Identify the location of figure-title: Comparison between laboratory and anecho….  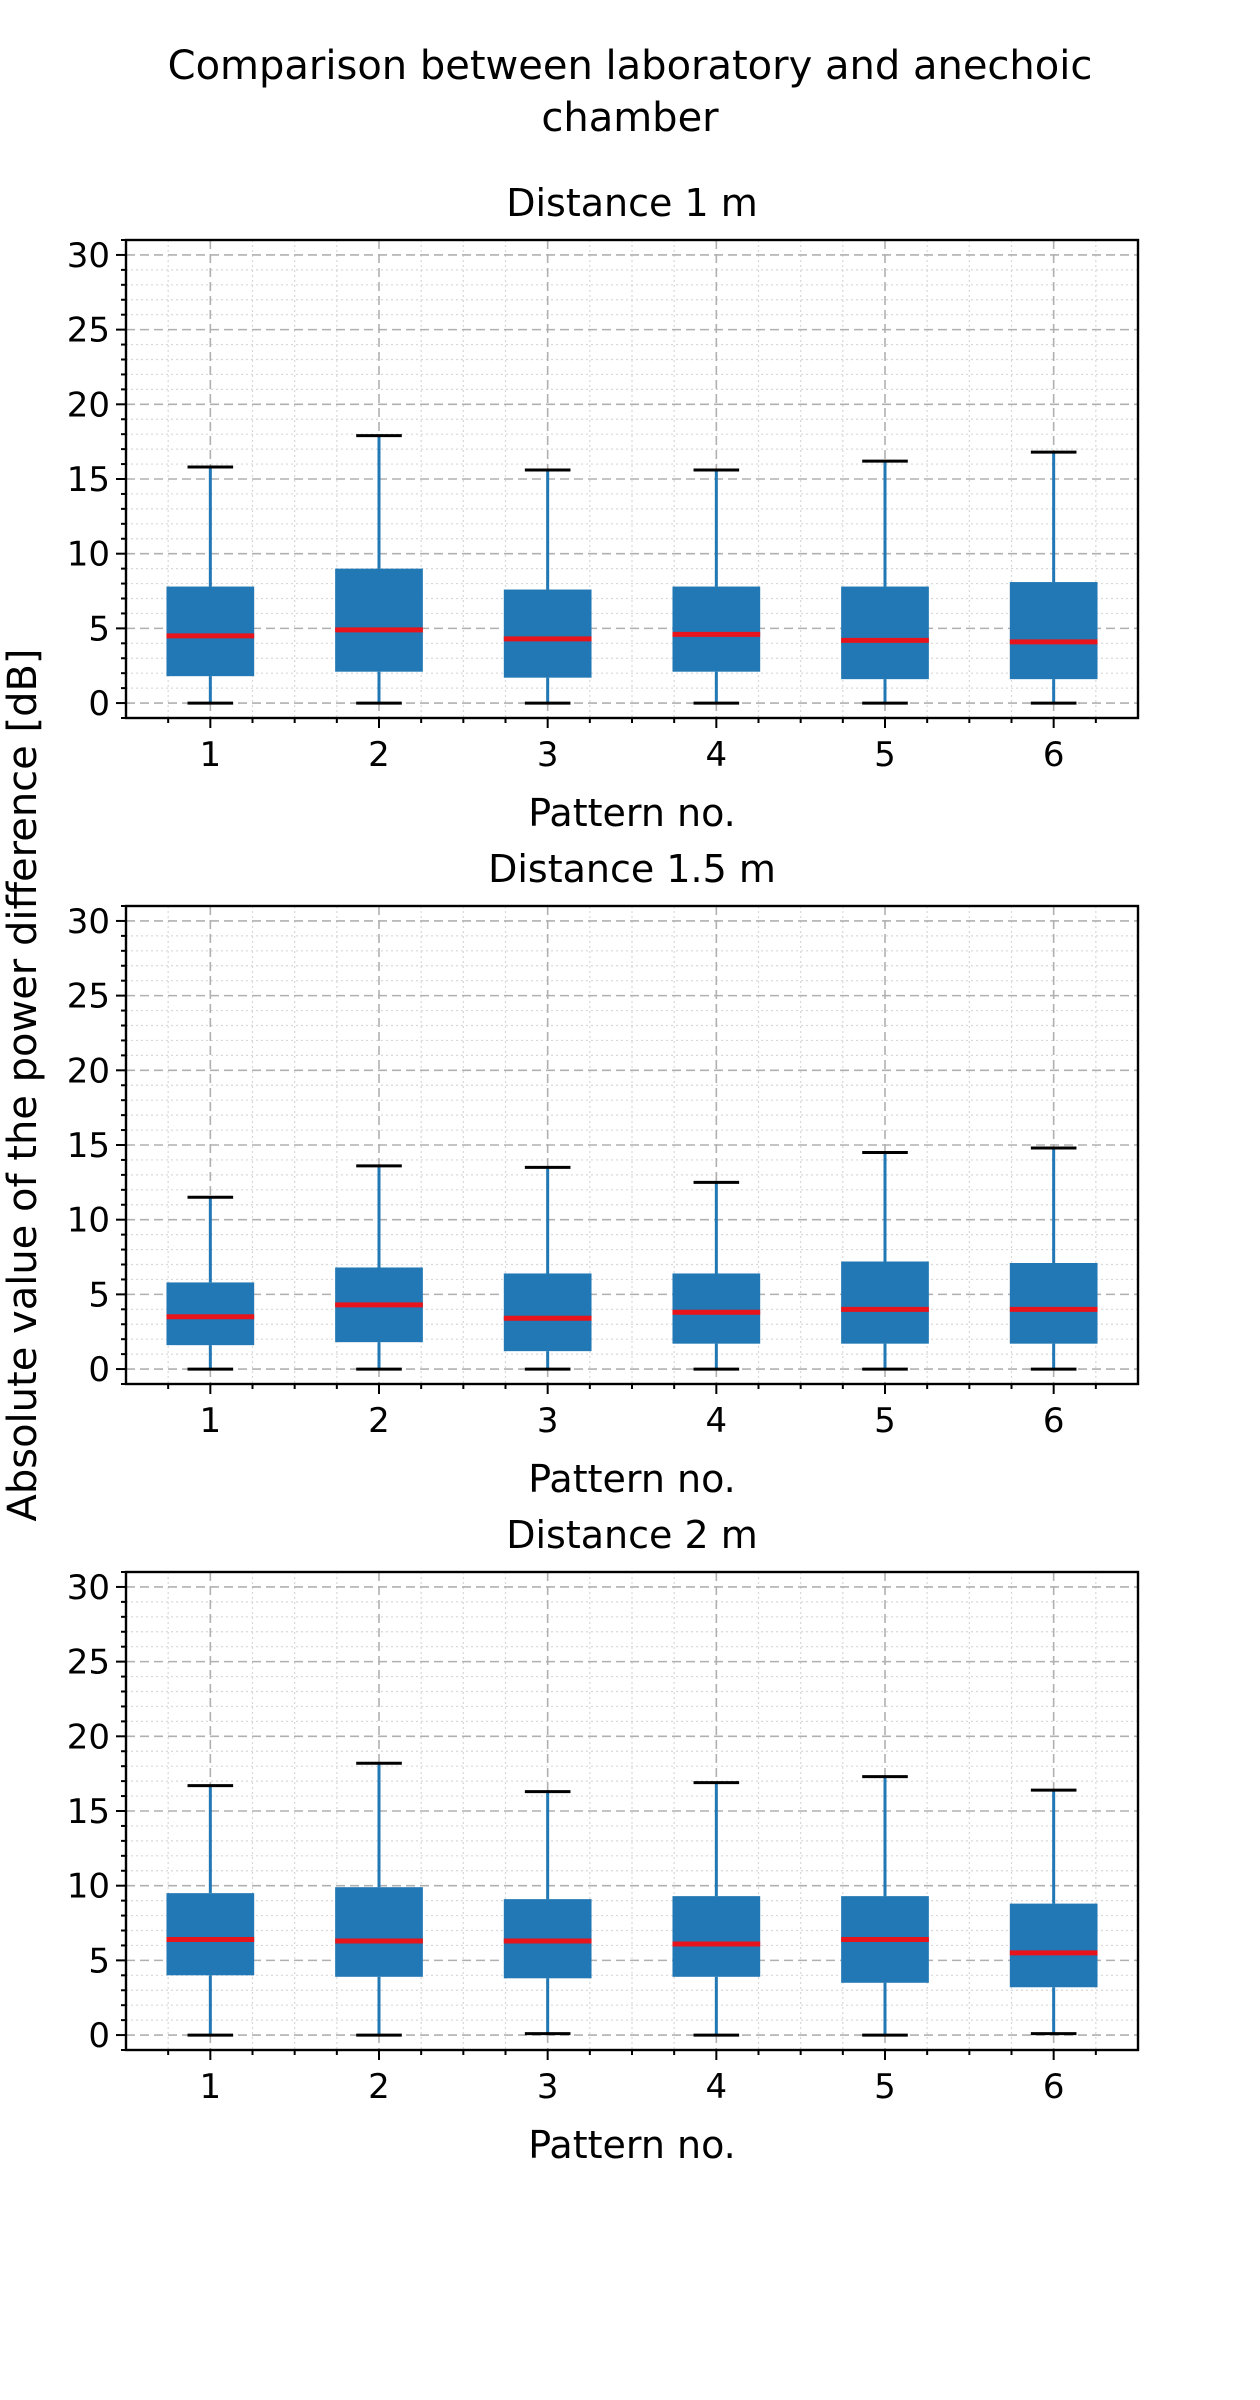
(630, 92).